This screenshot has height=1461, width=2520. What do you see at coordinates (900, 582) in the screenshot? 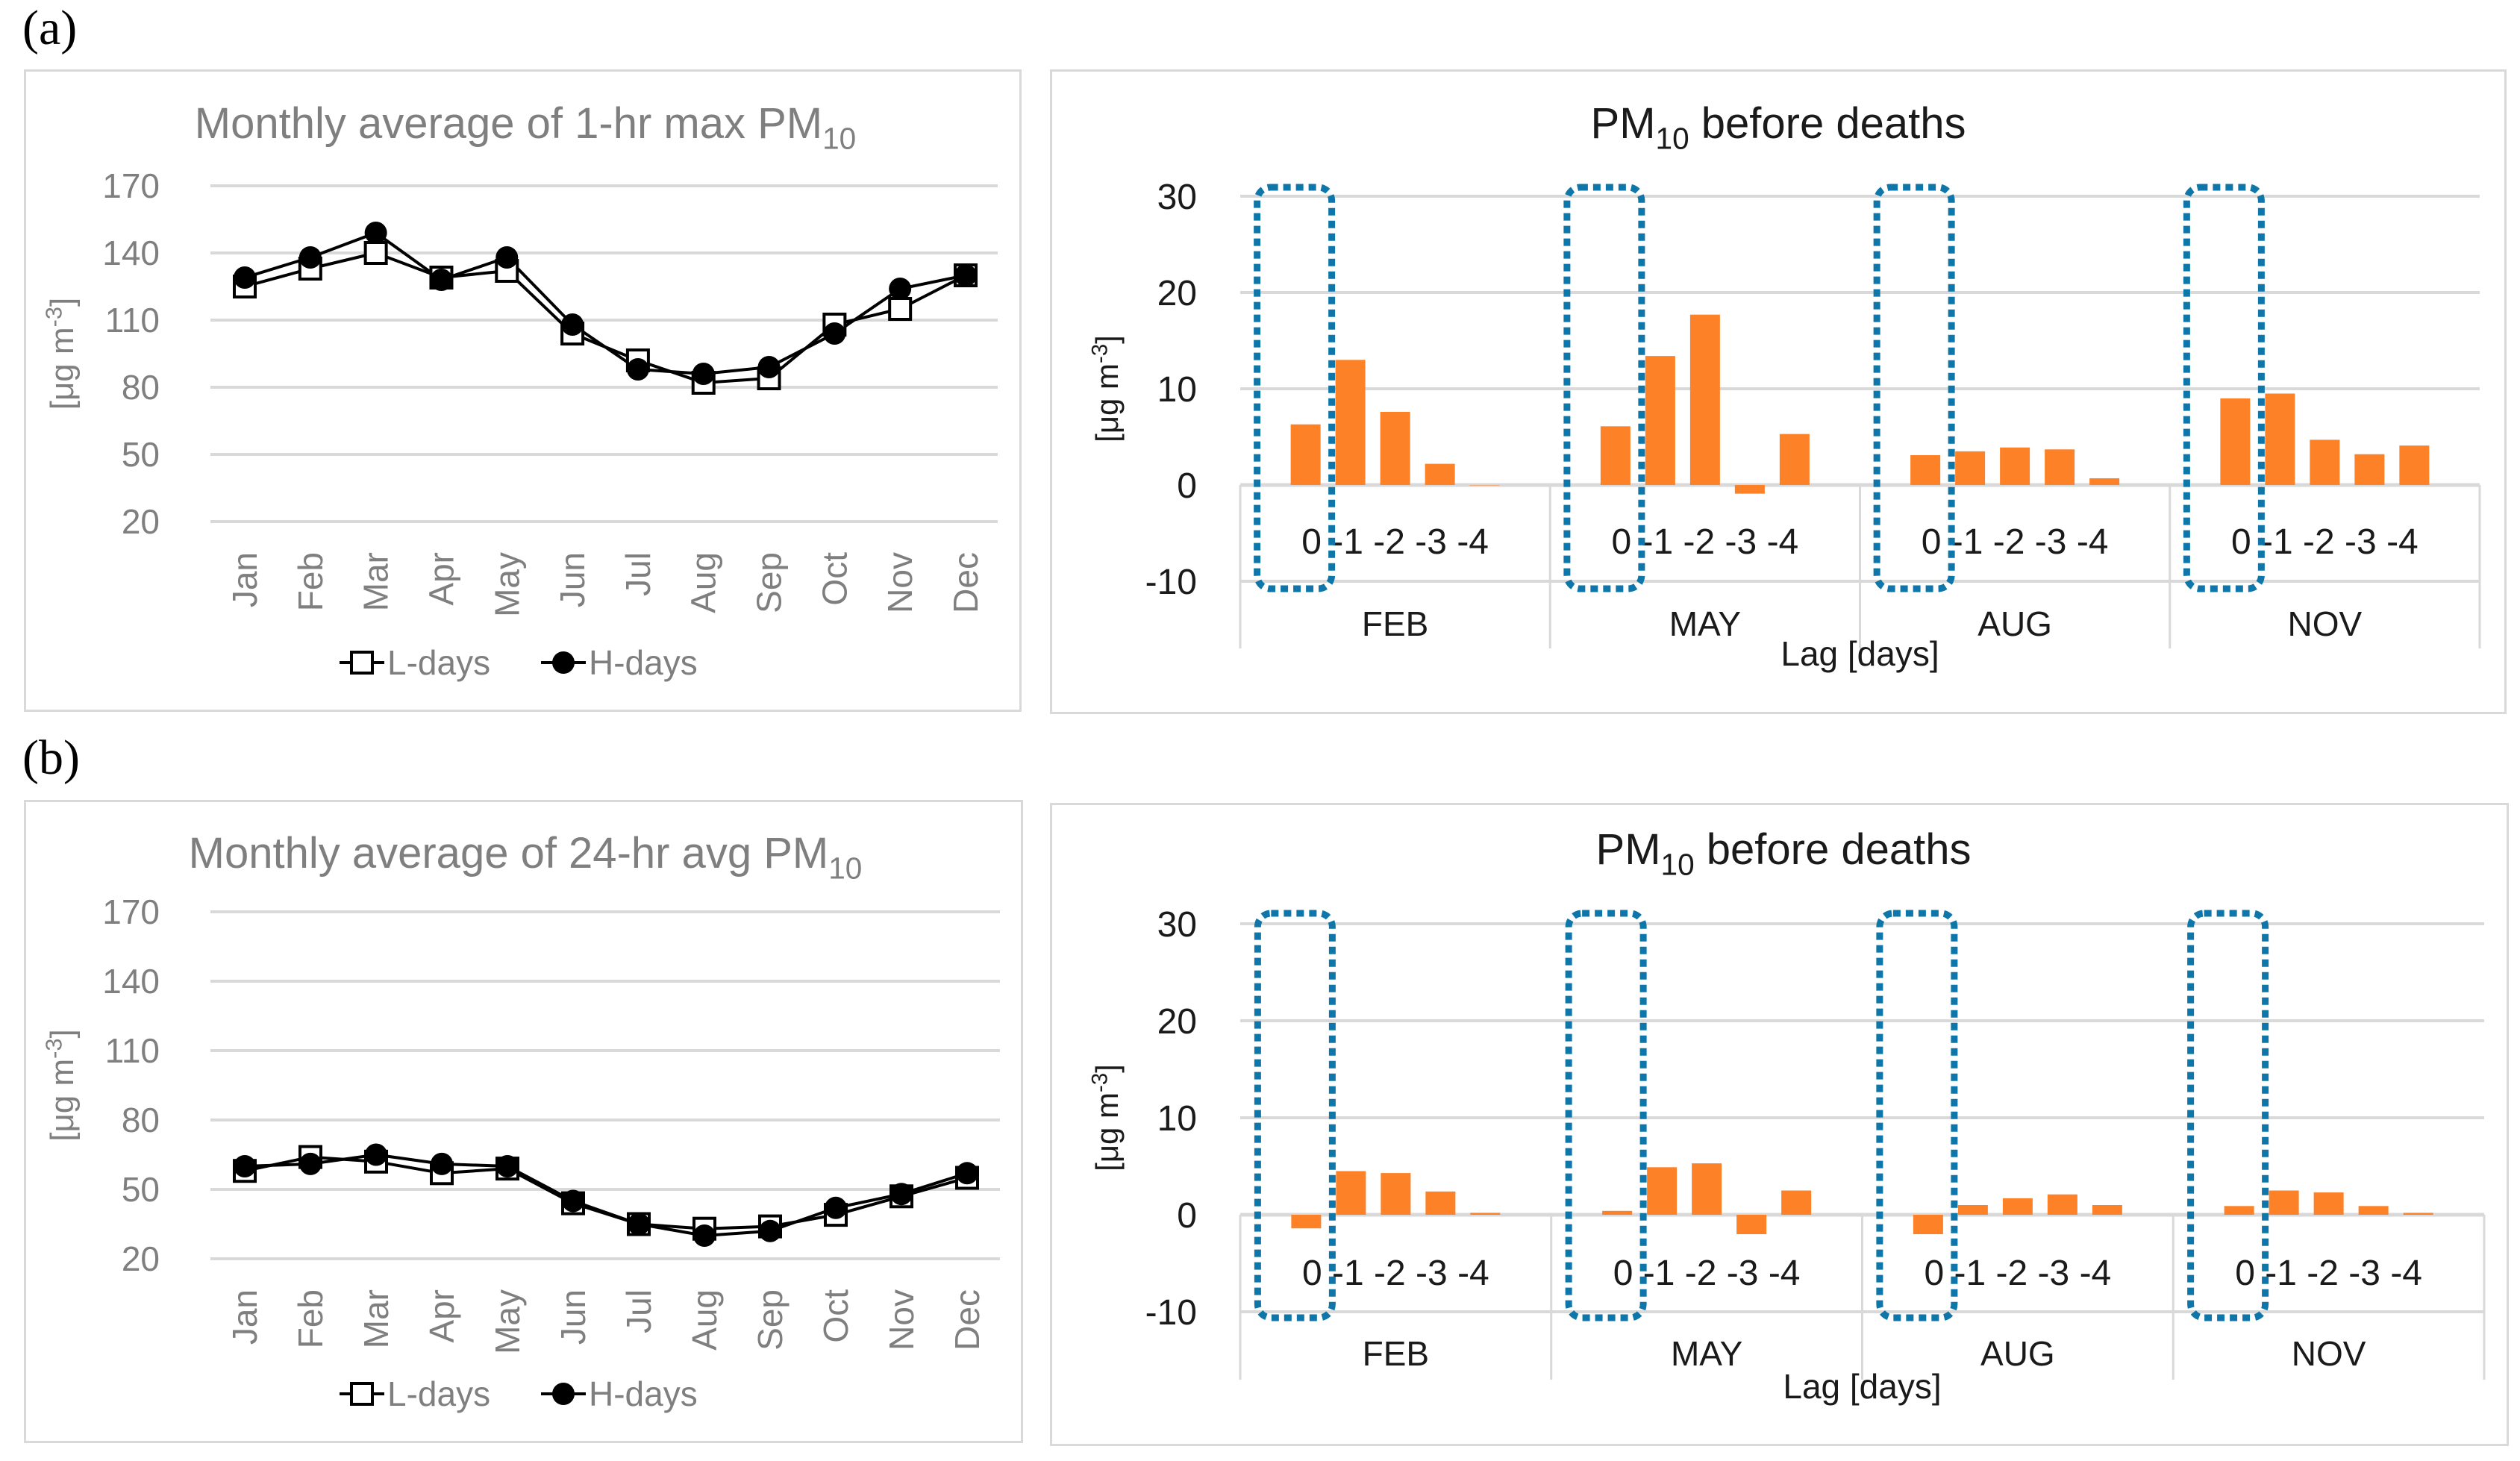
I see `x-tick-label: Nov` at bounding box center [900, 582].